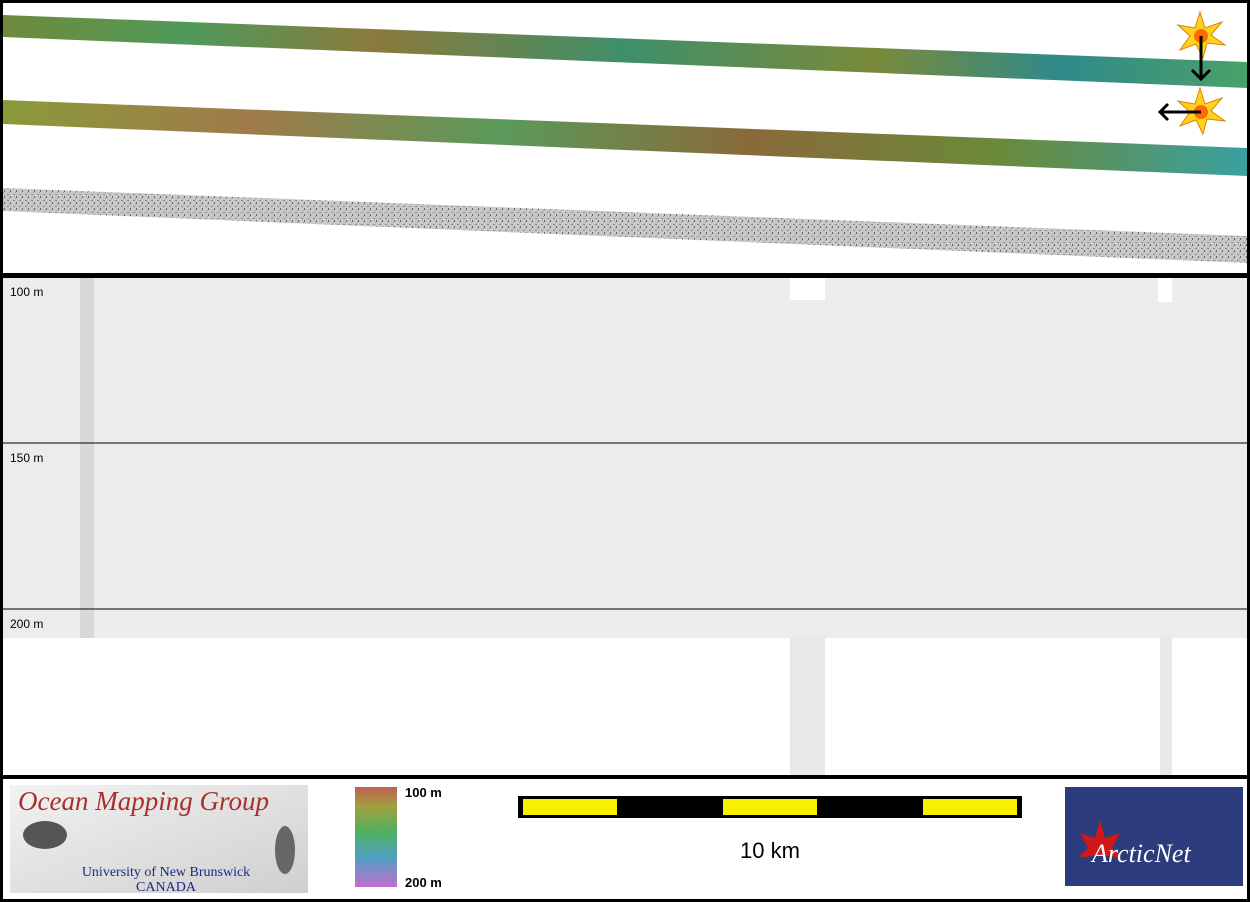  I want to click on logo-university: University of New Brunswick, so click(166, 872).